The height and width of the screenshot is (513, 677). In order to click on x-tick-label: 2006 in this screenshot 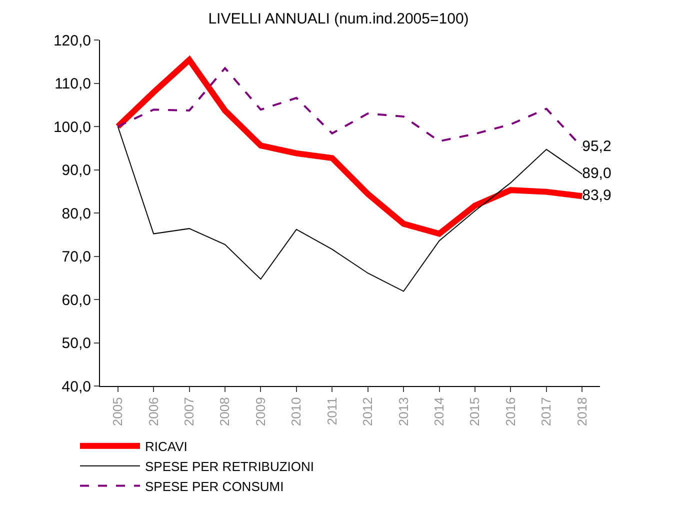, I will do `click(153, 411)`.